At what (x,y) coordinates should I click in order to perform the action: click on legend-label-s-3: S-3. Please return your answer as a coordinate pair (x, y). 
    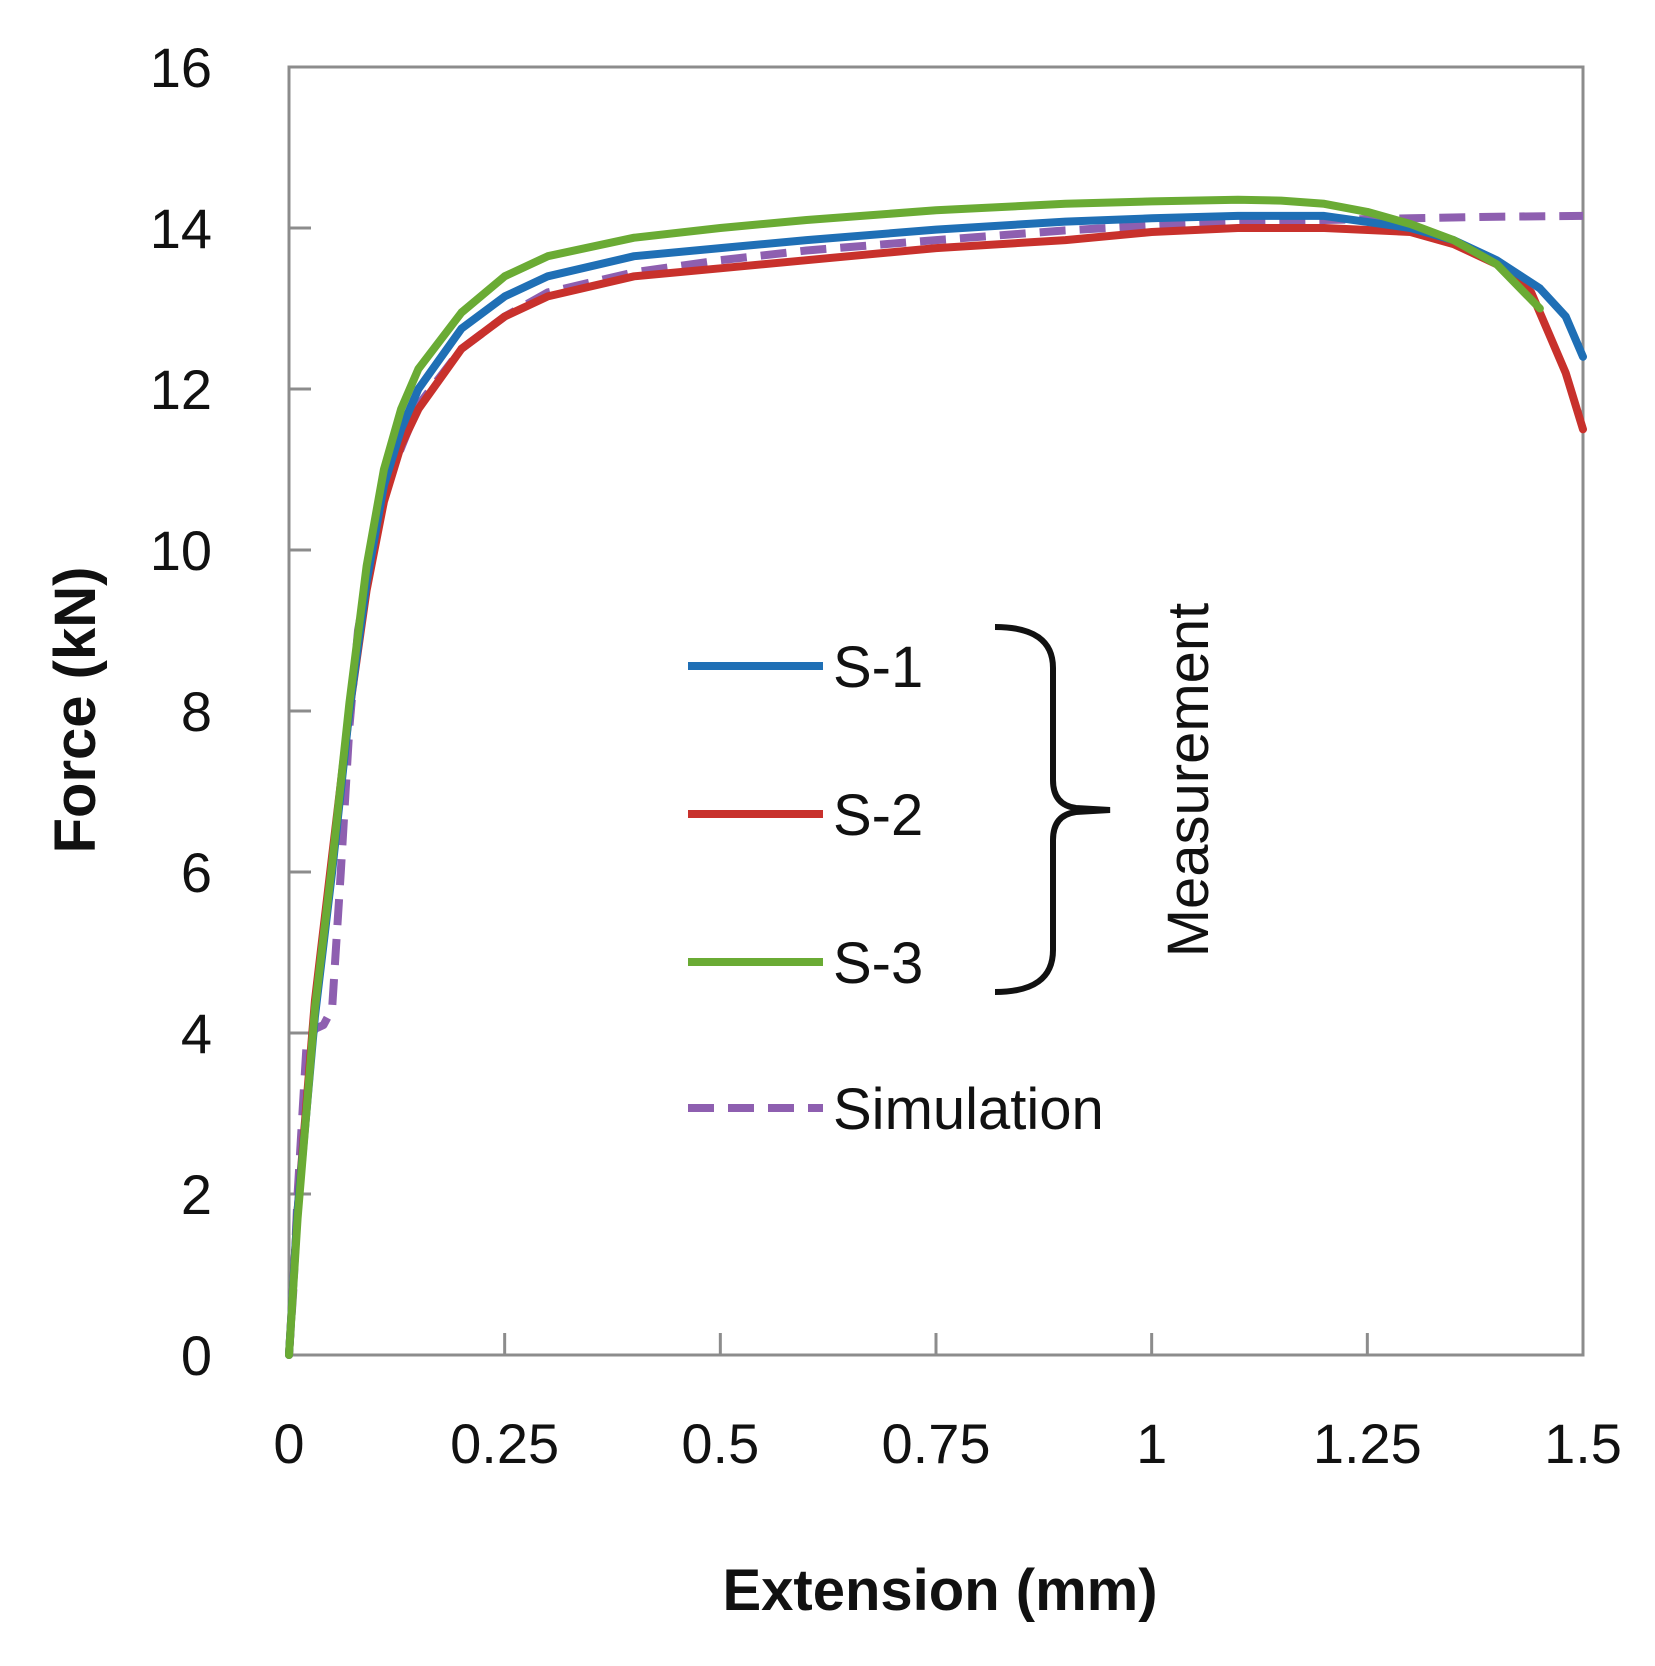
    Looking at the image, I should click on (878, 963).